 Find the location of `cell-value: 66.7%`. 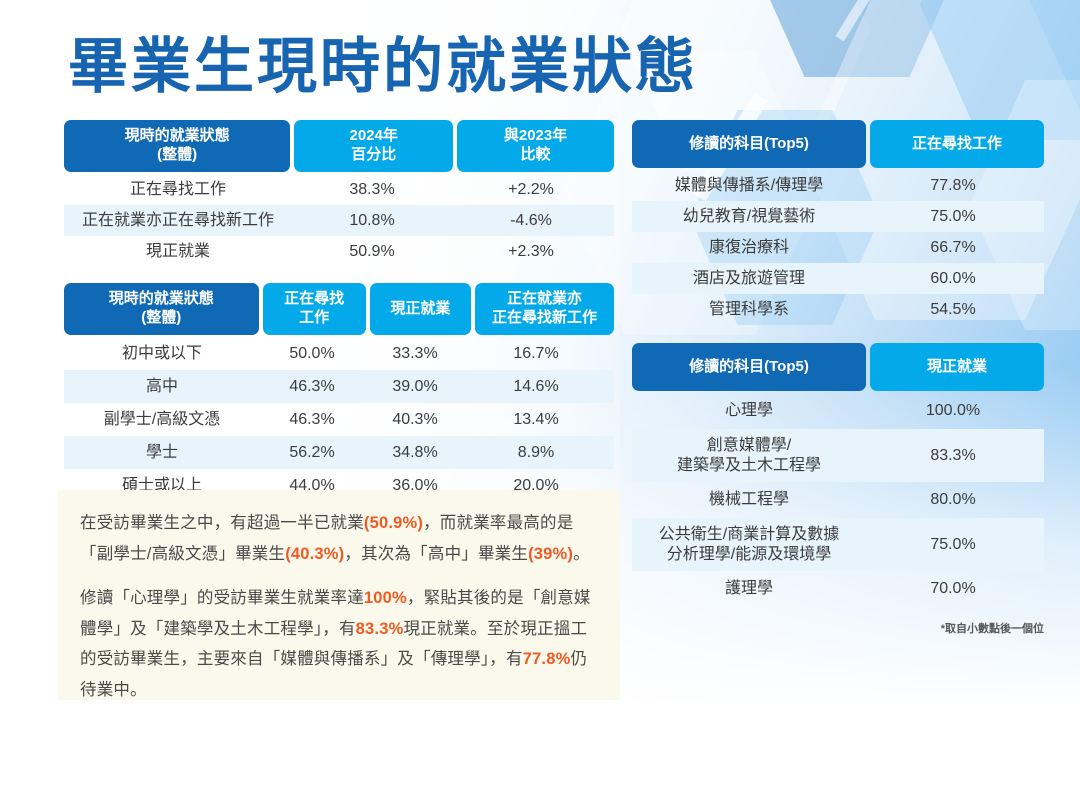

cell-value: 66.7% is located at coordinates (953, 247).